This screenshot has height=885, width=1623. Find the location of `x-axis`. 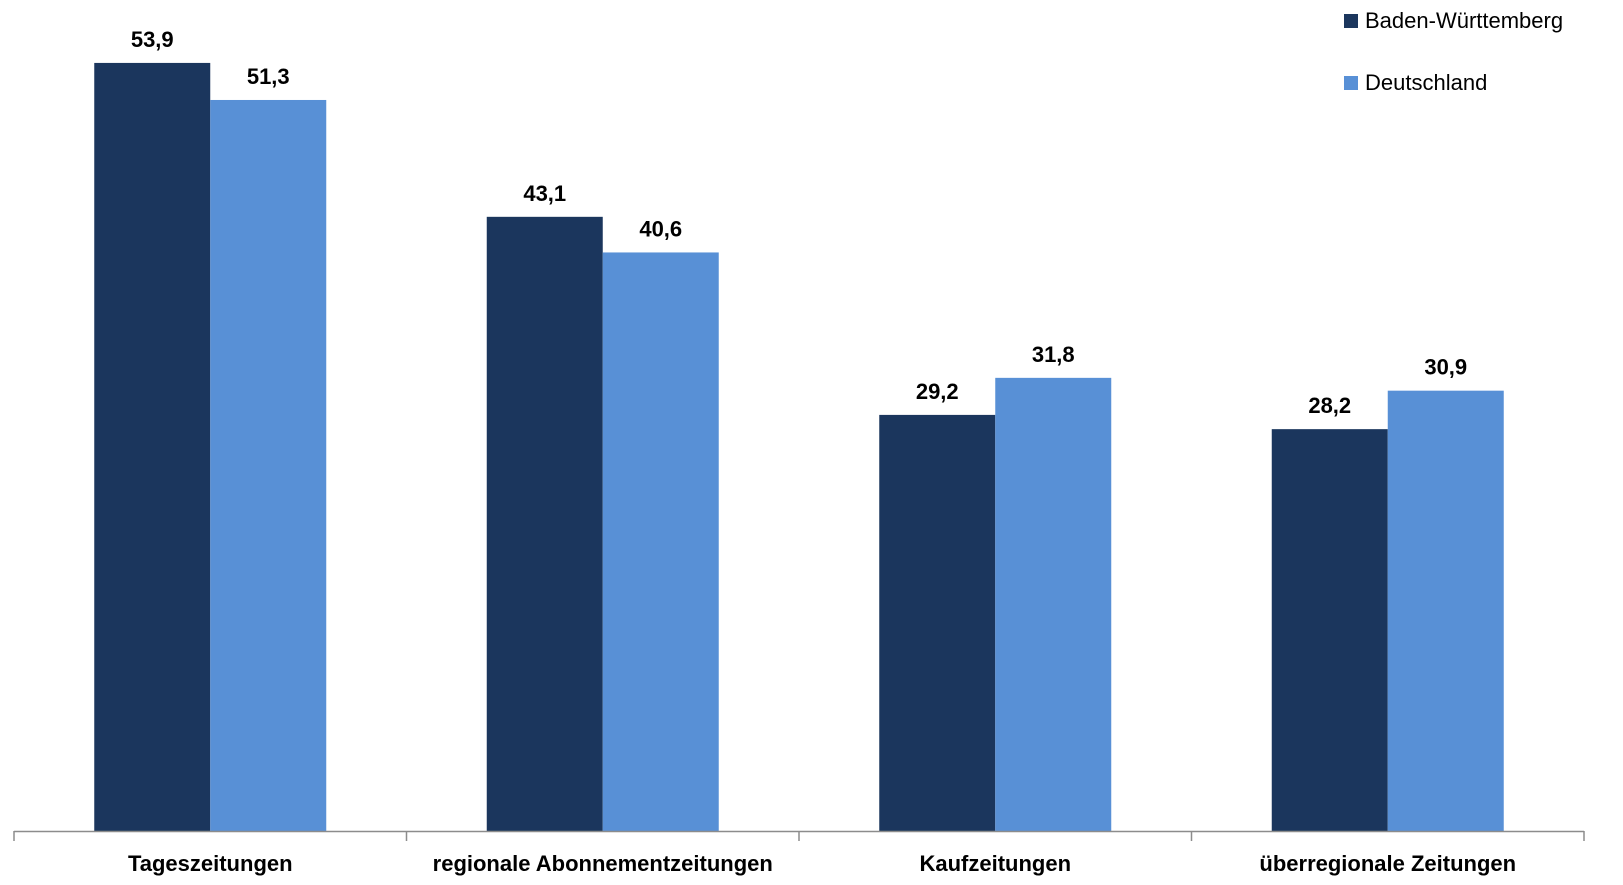

x-axis is located at coordinates (799, 835).